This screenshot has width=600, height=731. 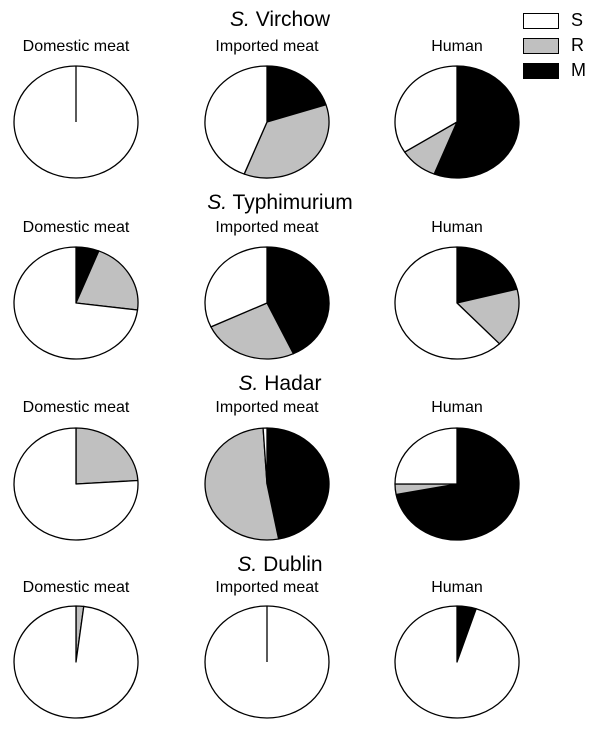 I want to click on legend-label: M, so click(x=578, y=70).